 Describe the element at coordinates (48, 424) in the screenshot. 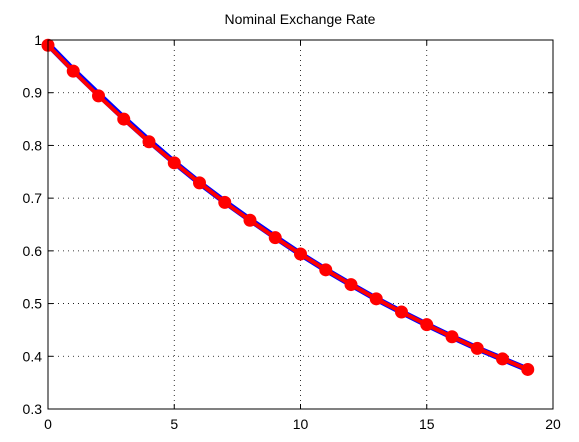

I see `x-tick-label: 0` at that location.